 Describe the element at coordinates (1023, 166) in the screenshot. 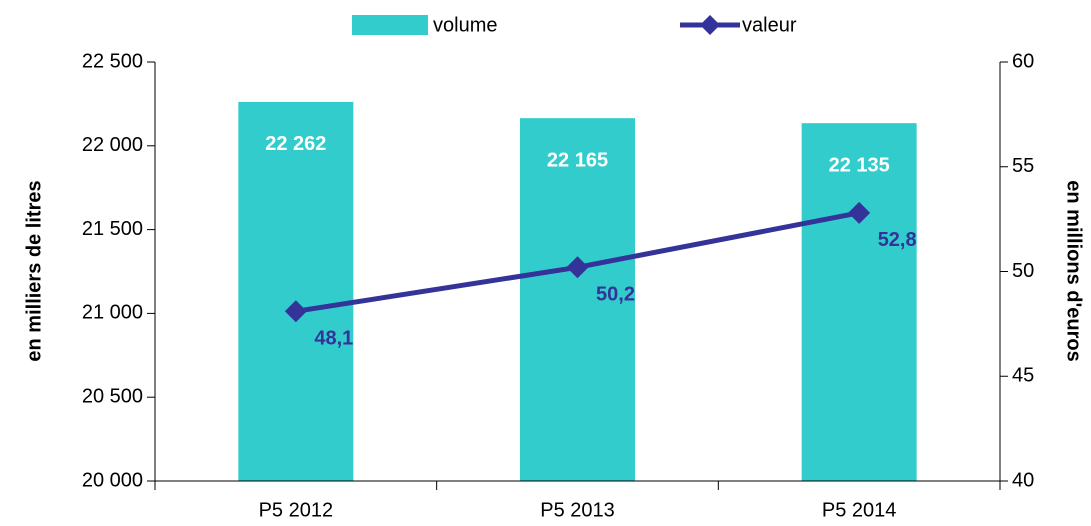

I see `y2-tick-label: 55` at that location.